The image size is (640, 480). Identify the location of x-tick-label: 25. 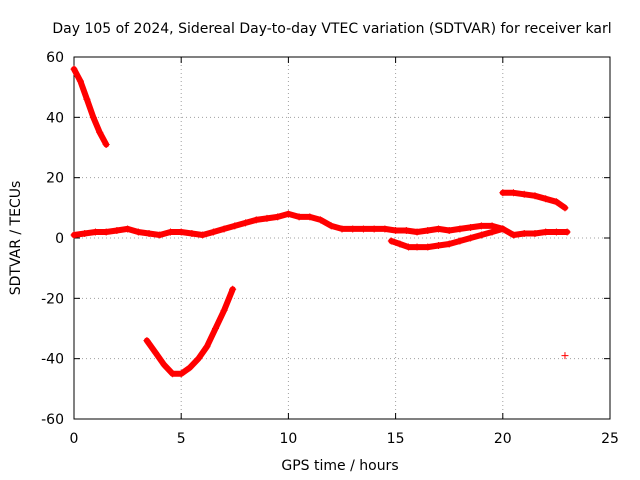
(610, 439).